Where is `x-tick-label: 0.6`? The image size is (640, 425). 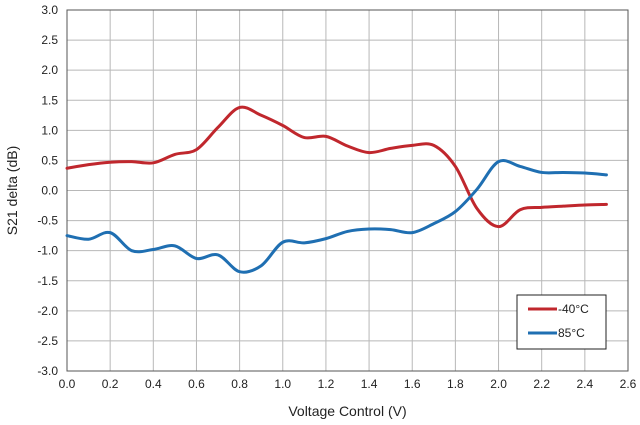 x-tick-label: 0.6 is located at coordinates (196, 384).